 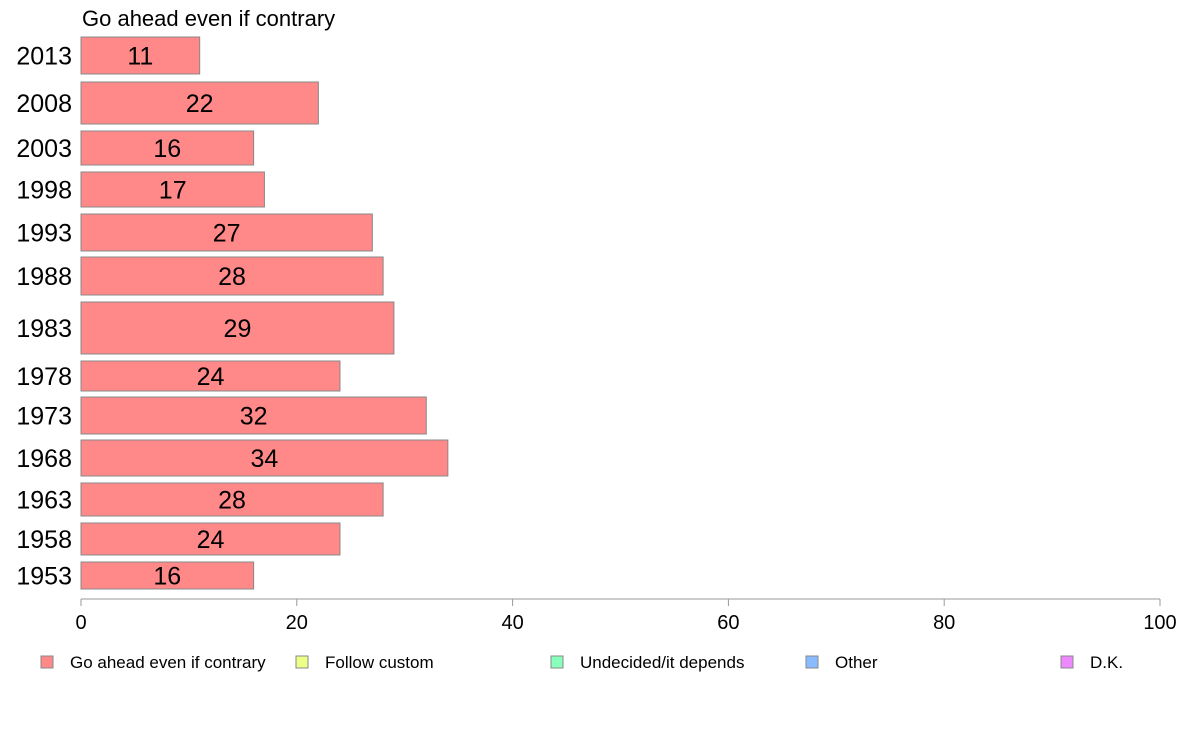 What do you see at coordinates (297, 623) in the screenshot?
I see `x-tick-label: 20` at bounding box center [297, 623].